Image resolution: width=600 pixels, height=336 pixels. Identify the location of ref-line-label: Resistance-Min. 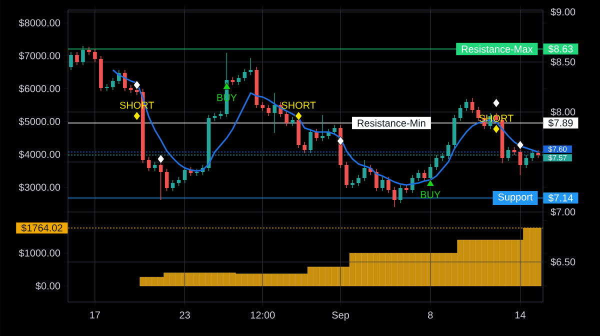
(392, 123).